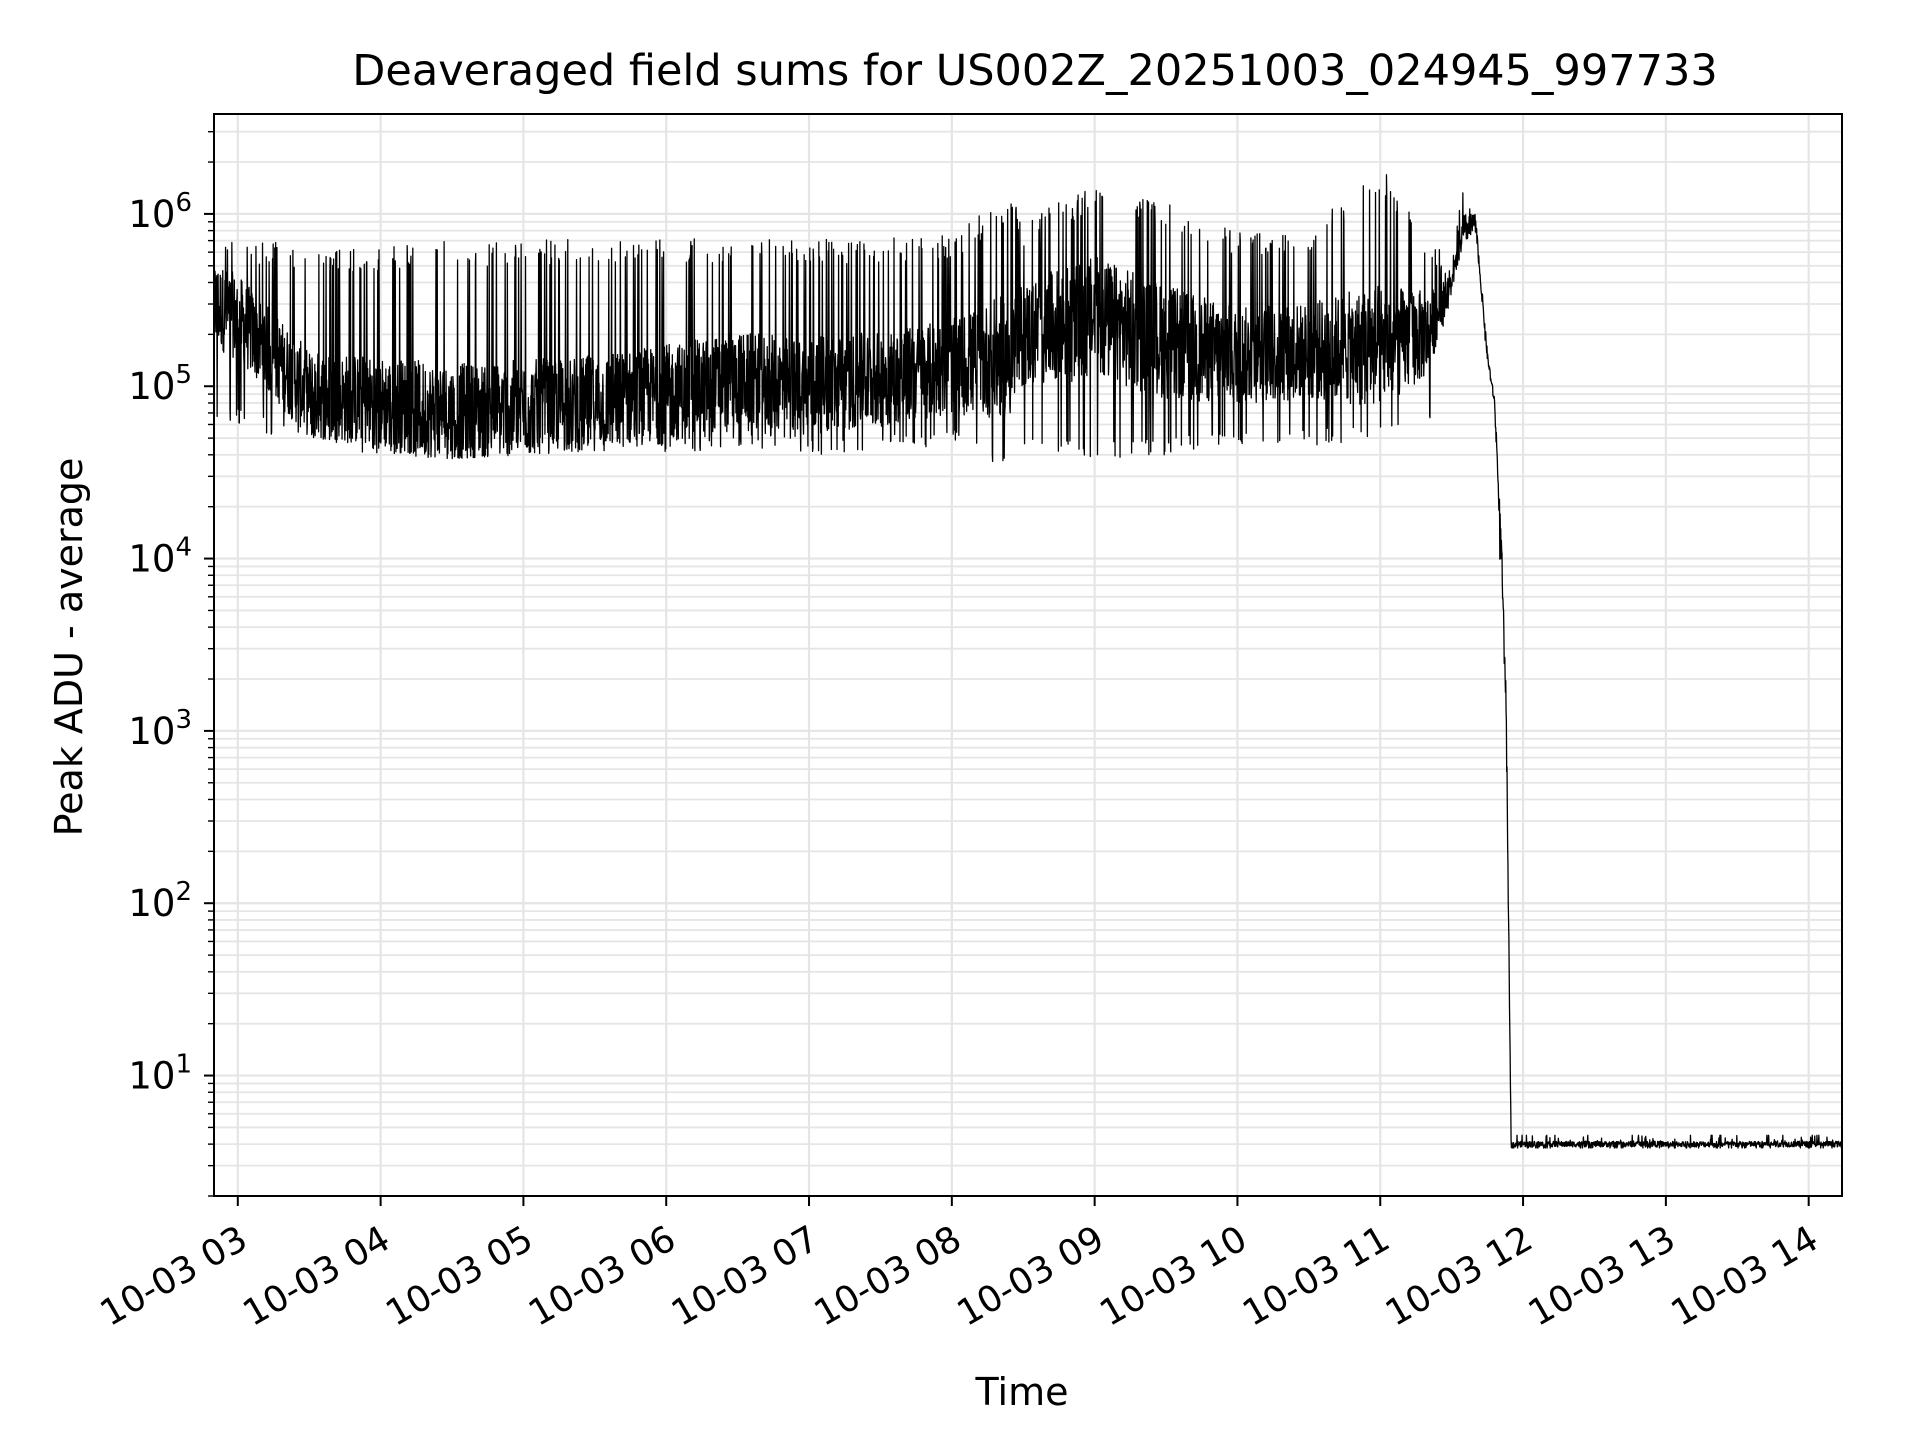  Describe the element at coordinates (160, 729) in the screenshot. I see `y-tick-label: 103` at that location.